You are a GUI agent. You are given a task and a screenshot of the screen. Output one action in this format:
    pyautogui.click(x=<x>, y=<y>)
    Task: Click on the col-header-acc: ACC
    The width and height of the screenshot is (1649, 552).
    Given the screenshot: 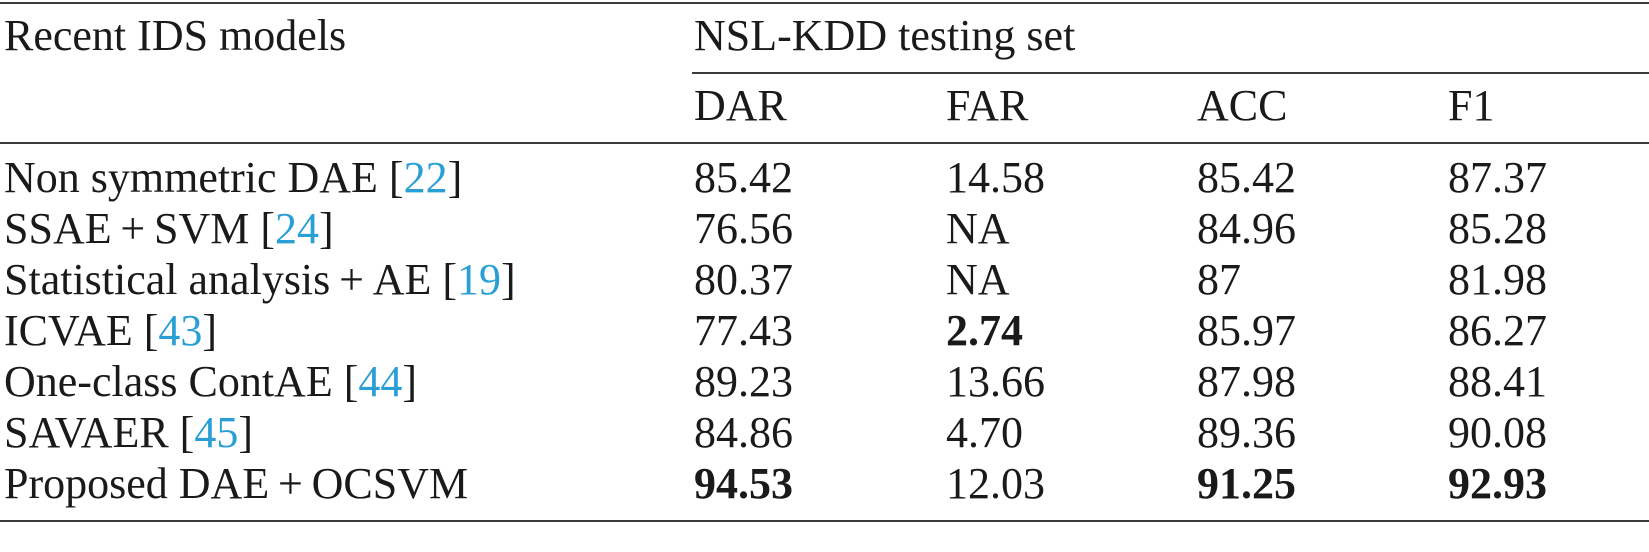 What is the action you would take?
    pyautogui.click(x=1242, y=105)
    